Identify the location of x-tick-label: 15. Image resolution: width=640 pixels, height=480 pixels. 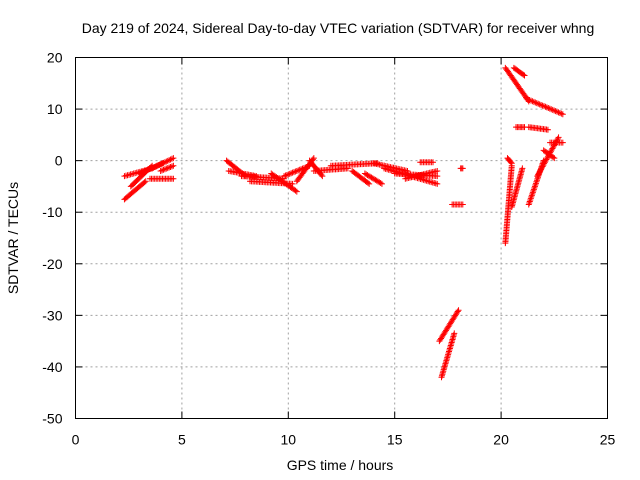
(395, 440).